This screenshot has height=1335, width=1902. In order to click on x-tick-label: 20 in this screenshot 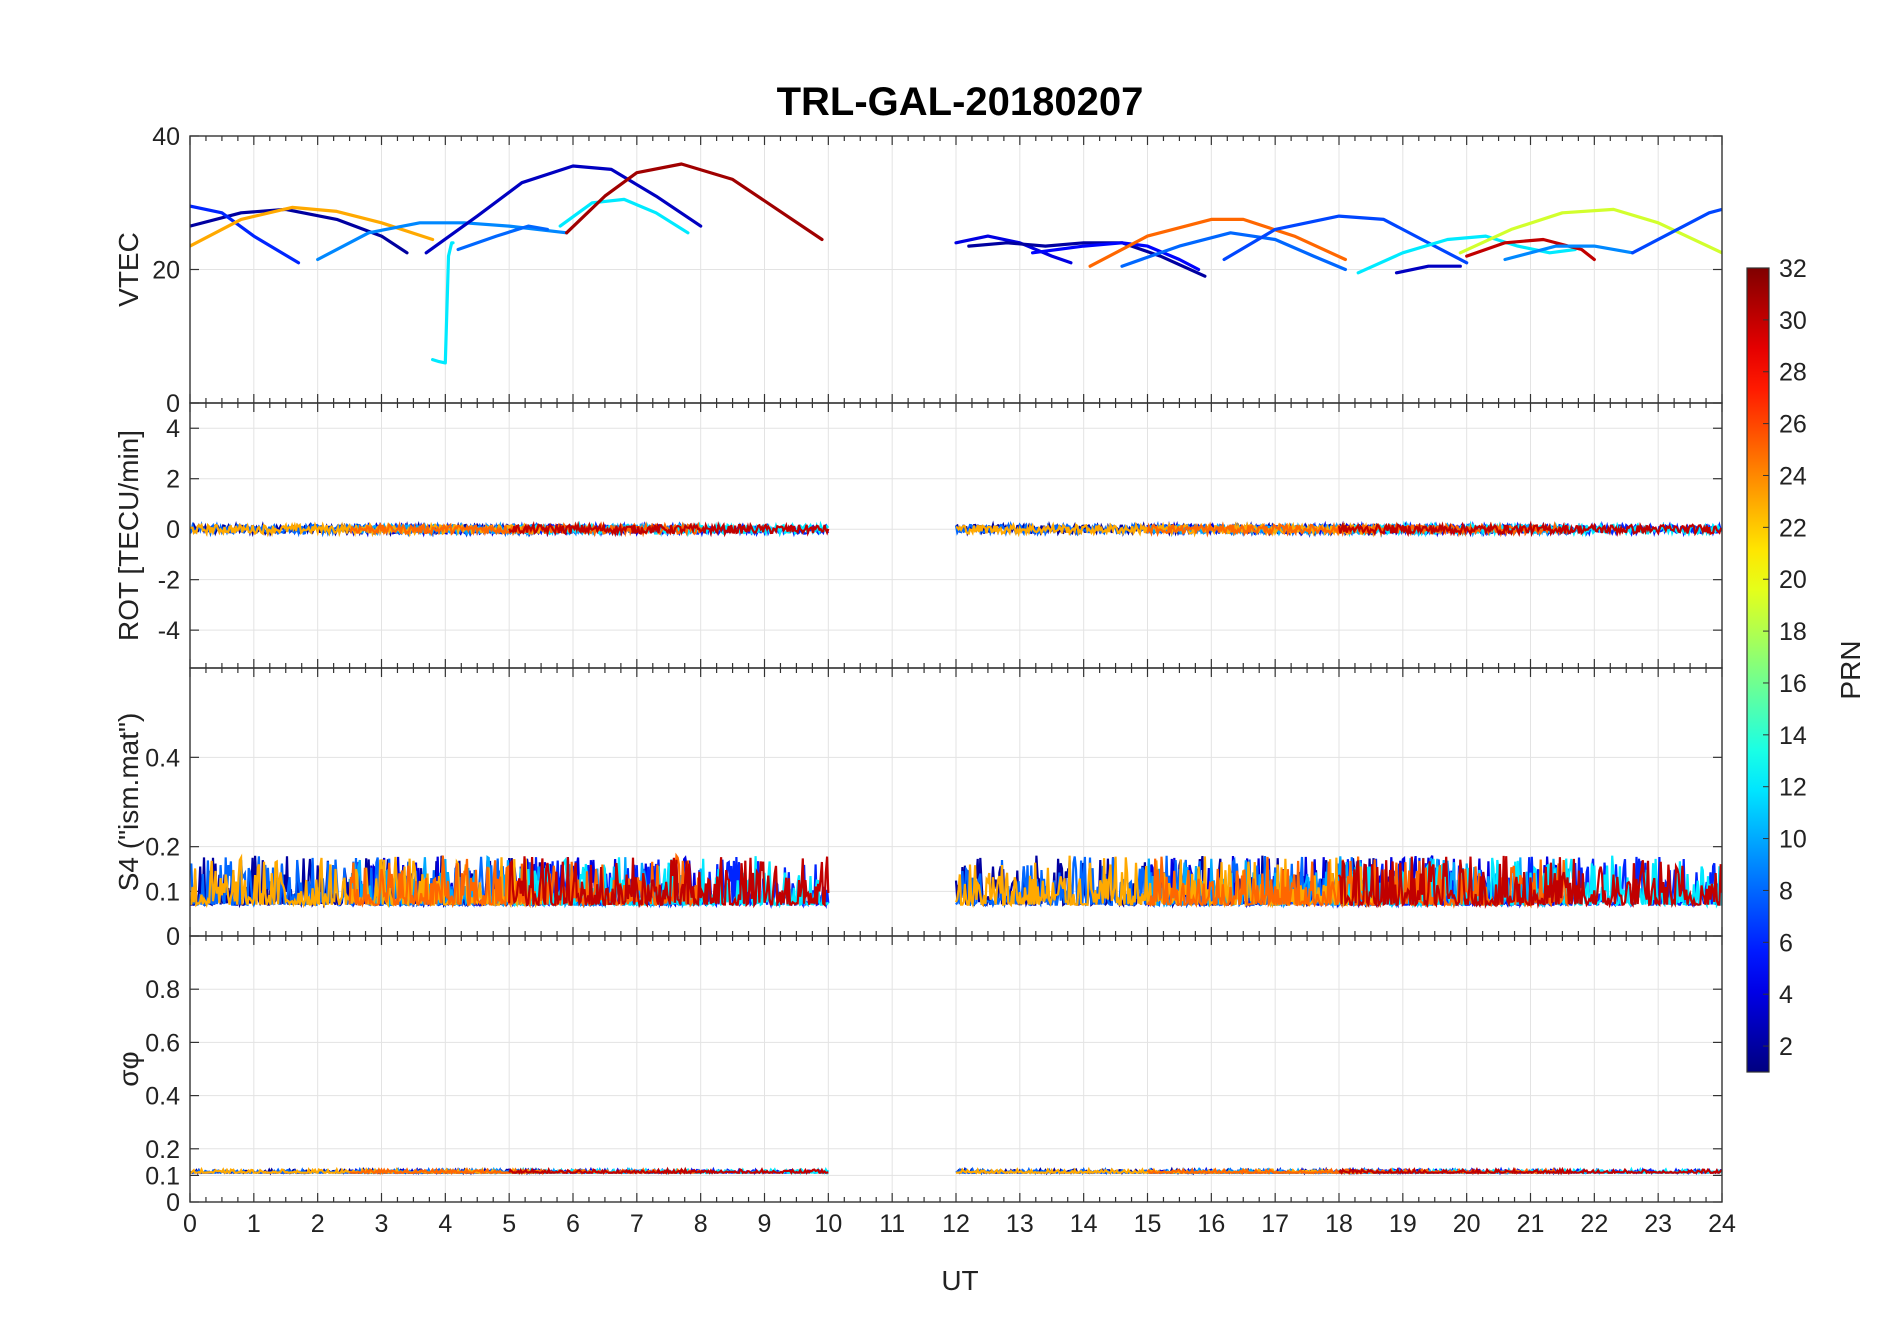, I will do `click(1467, 1224)`.